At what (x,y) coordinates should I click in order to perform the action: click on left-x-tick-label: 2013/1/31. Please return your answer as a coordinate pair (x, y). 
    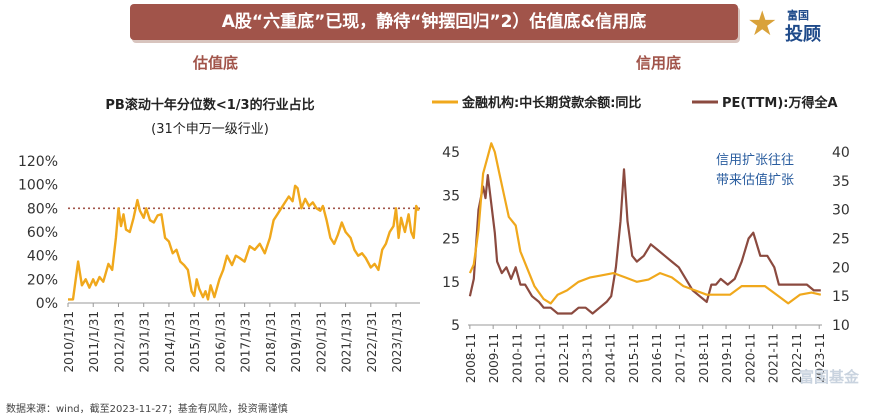
    Looking at the image, I should click on (145, 342).